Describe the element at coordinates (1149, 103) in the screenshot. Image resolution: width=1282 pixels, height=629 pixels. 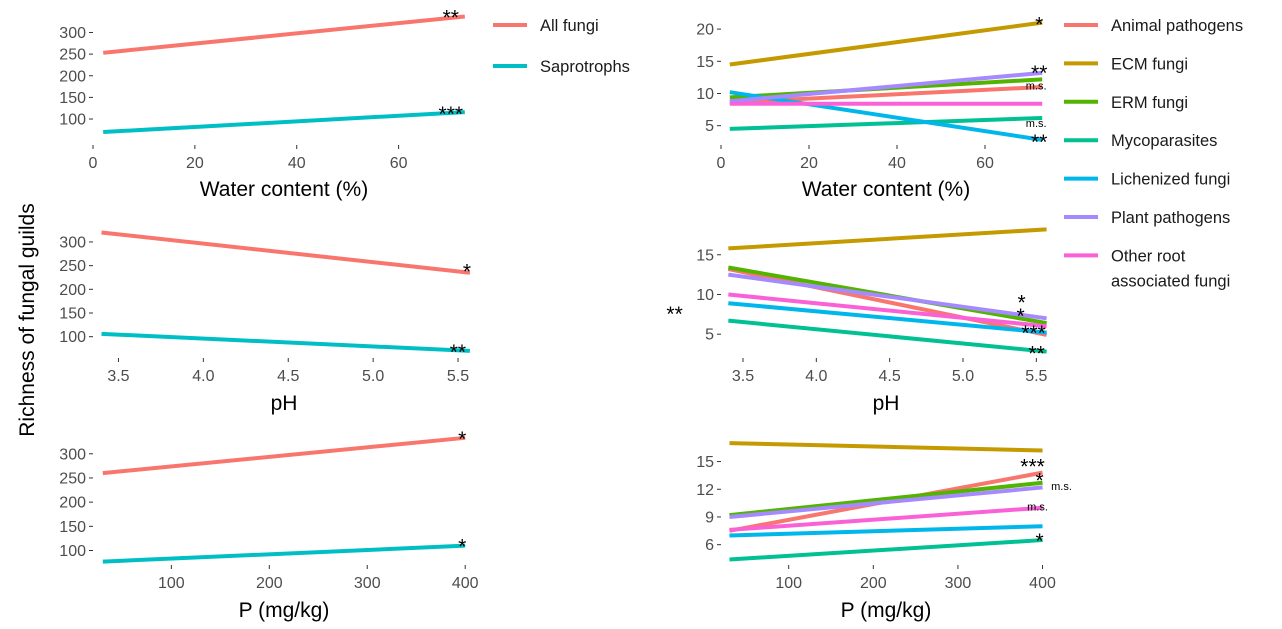
I see `legend-label-erm-fungi: ERM fungi` at that location.